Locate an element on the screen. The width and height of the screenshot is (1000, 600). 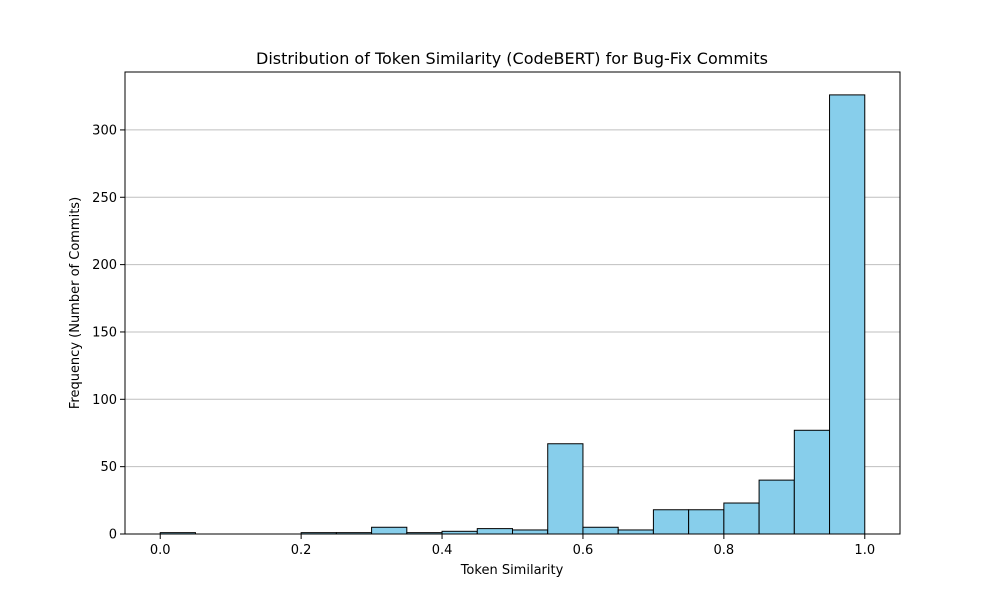
x-tick-label: 0.2 is located at coordinates (301, 550).